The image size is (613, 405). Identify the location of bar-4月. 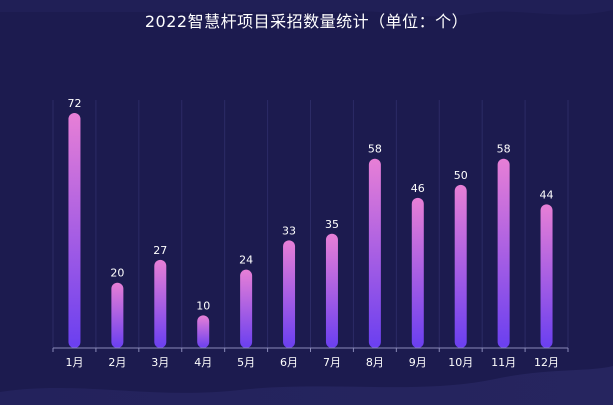
(203, 331).